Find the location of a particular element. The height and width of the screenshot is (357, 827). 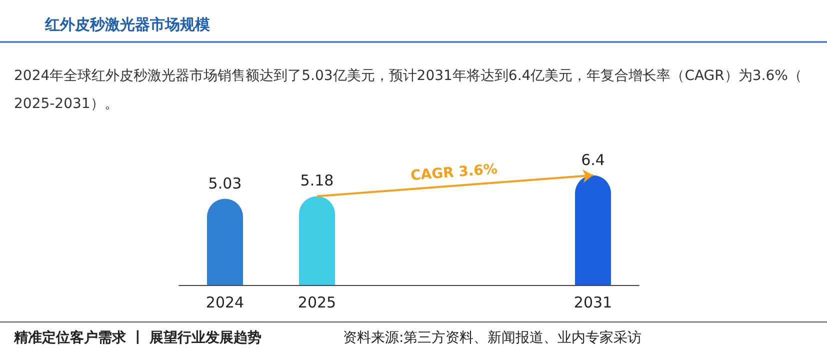

x-tick-label: 2025 is located at coordinates (317, 303).